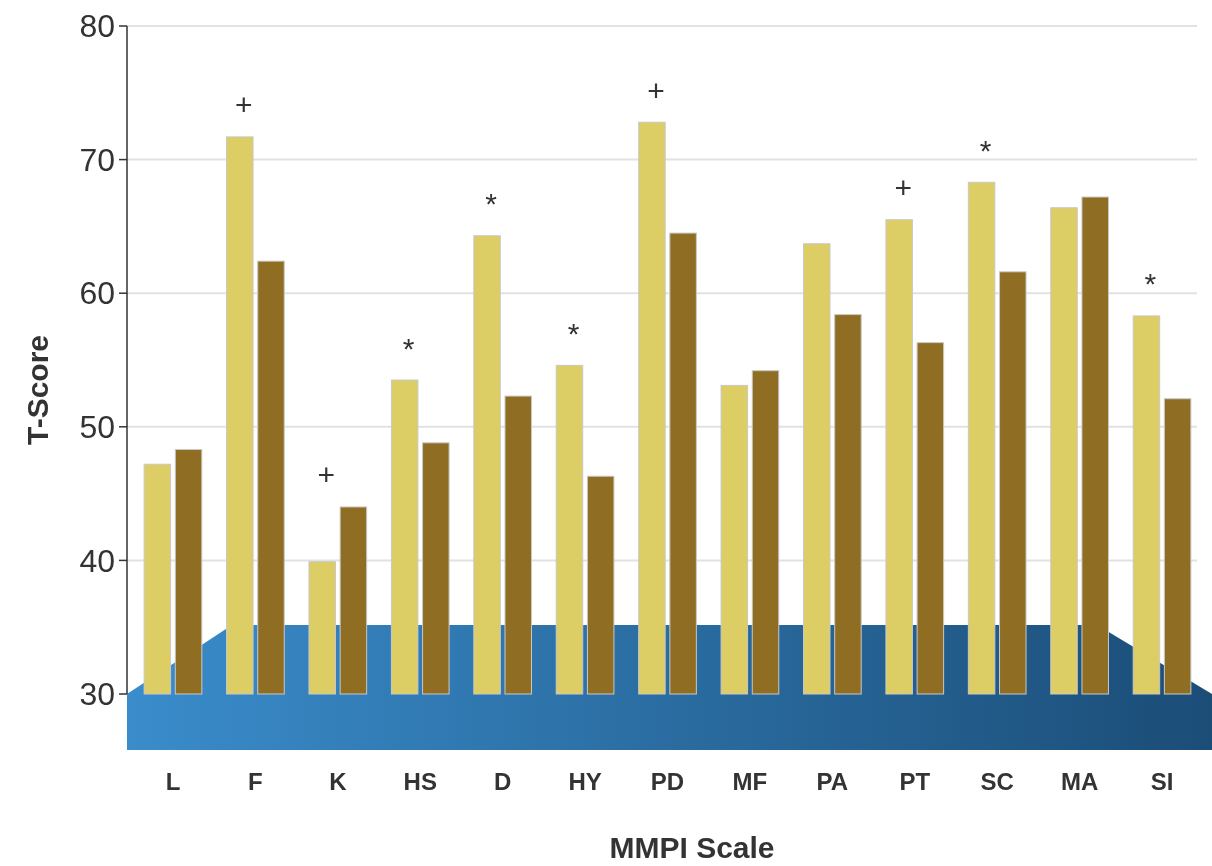  I want to click on x-tick-label: PT, so click(915, 781).